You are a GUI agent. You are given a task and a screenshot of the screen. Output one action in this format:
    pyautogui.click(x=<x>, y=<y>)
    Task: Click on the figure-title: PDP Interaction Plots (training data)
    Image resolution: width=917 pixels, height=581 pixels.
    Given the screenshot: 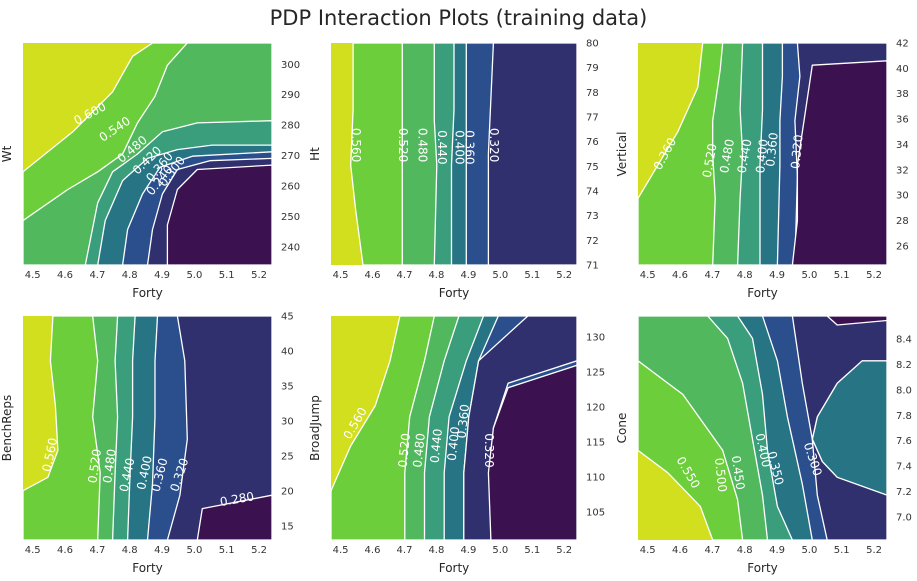 What is the action you would take?
    pyautogui.click(x=458, y=18)
    